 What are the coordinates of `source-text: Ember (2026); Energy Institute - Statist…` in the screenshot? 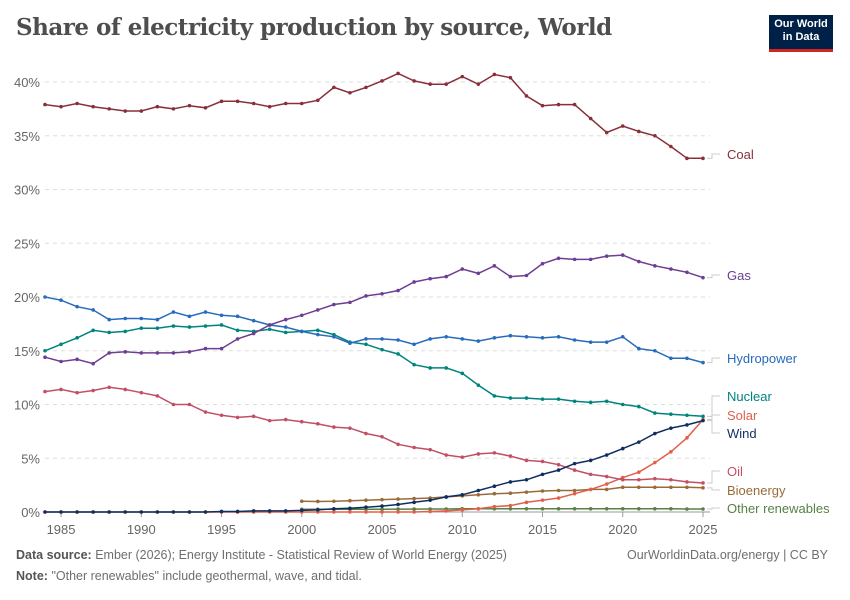 It's located at (301, 555).